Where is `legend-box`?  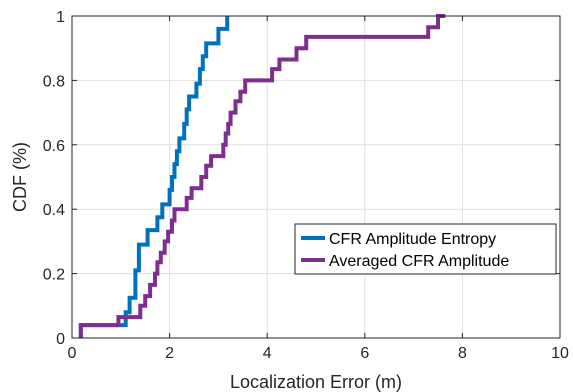 legend-box is located at coordinates (425, 249).